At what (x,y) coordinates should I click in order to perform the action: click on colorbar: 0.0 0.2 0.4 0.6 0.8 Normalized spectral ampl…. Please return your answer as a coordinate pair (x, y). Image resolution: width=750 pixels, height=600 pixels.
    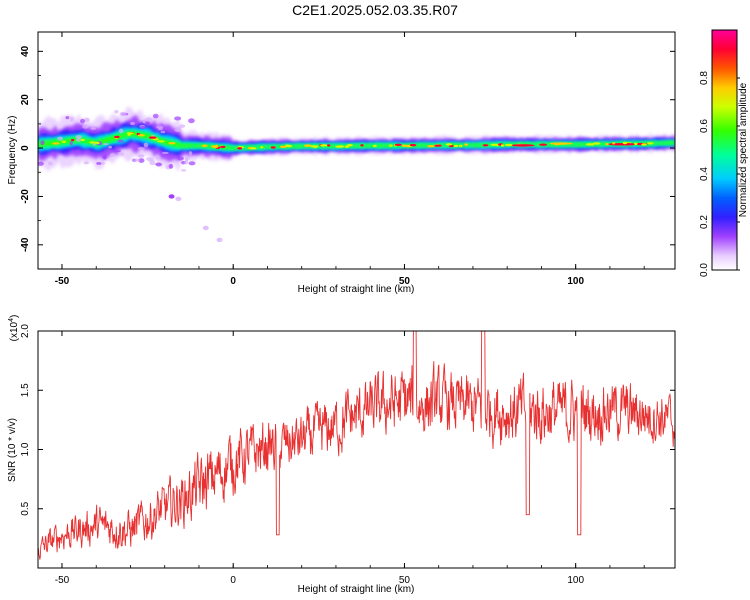
    Looking at the image, I should click on (724, 153).